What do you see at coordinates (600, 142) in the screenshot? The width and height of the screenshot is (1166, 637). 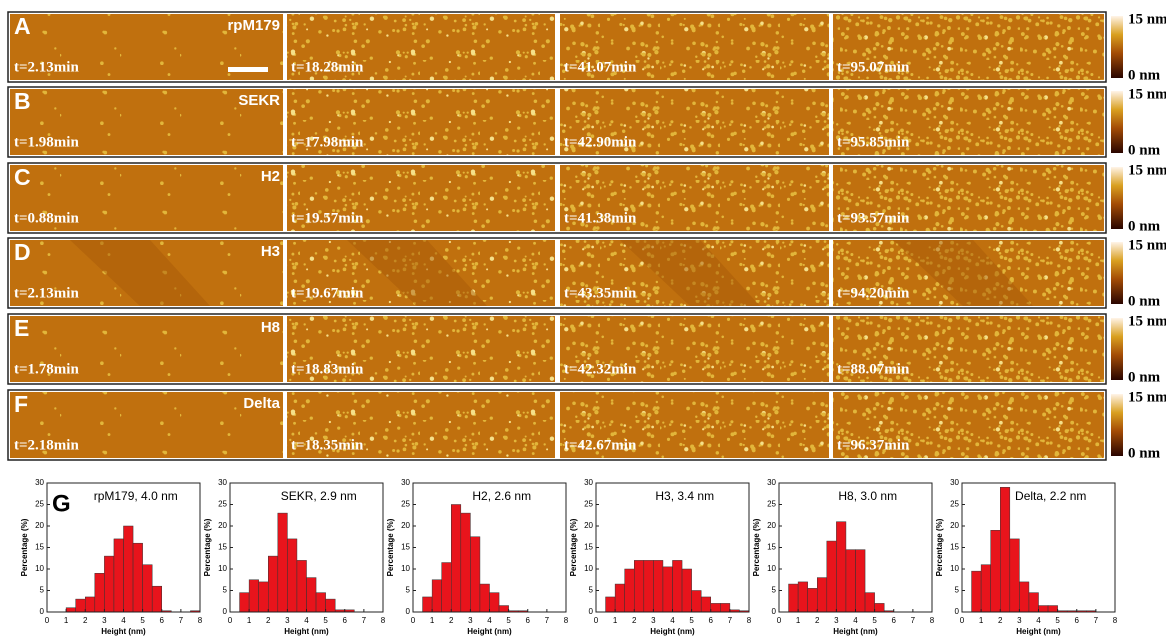 I see `time-label: t=42.90min` at bounding box center [600, 142].